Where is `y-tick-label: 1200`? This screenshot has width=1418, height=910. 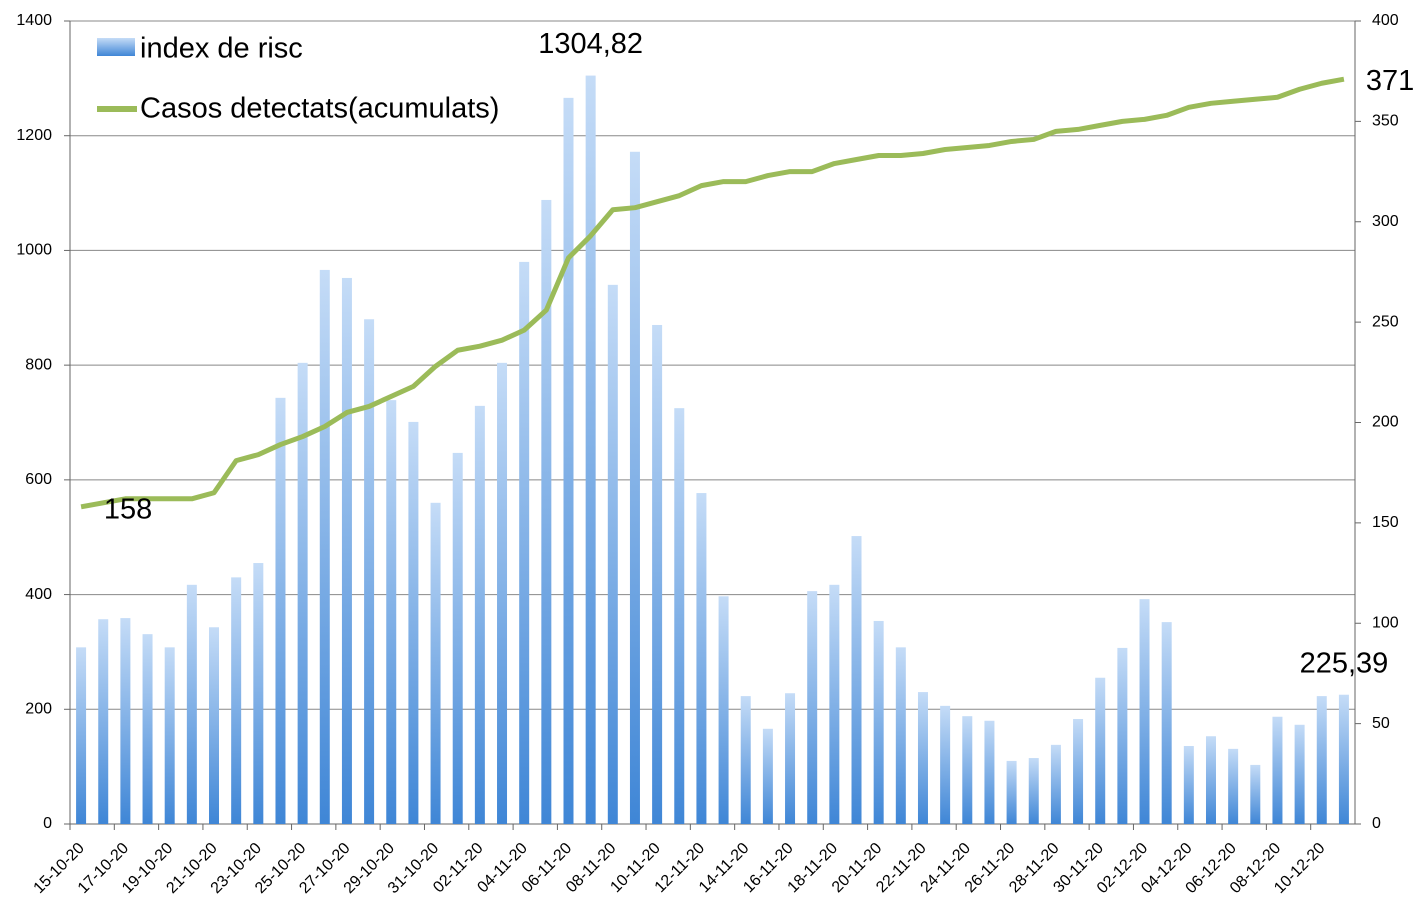 y-tick-label: 1200 is located at coordinates (34, 135).